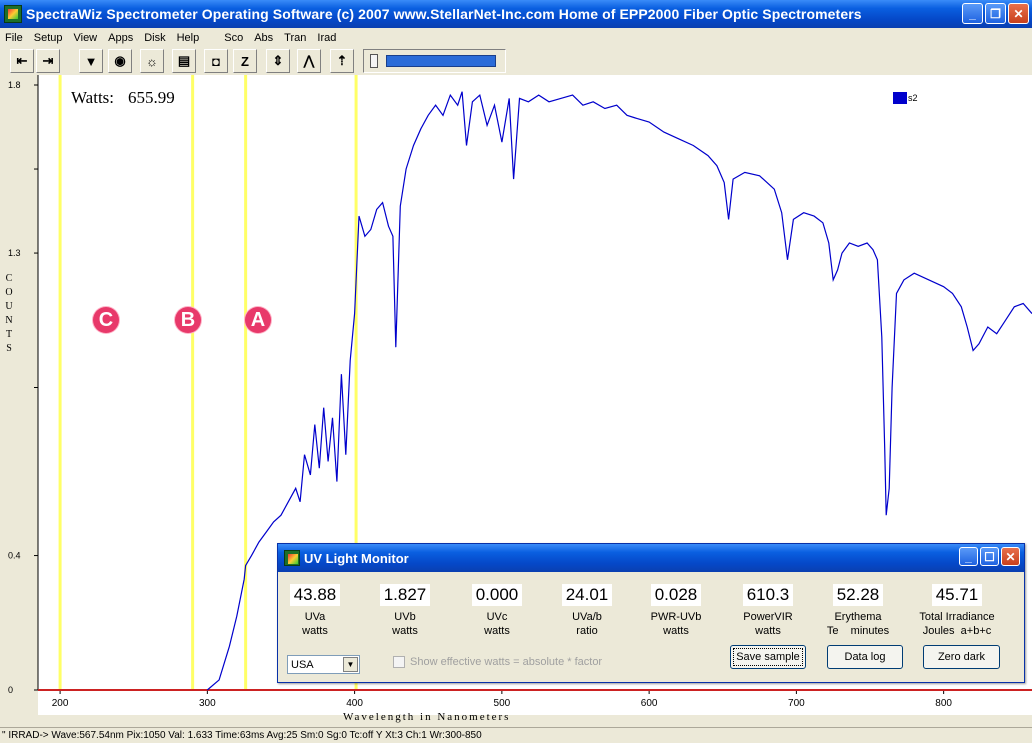 Image resolution: width=1032 pixels, height=743 pixels. I want to click on zero-dark-button: Zero dark, so click(961, 657).